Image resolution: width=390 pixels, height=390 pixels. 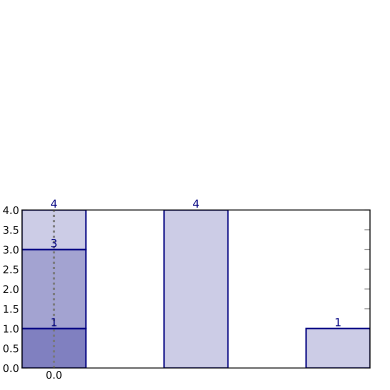 I want to click on y-tick-label: 0.5, so click(x=10, y=348).